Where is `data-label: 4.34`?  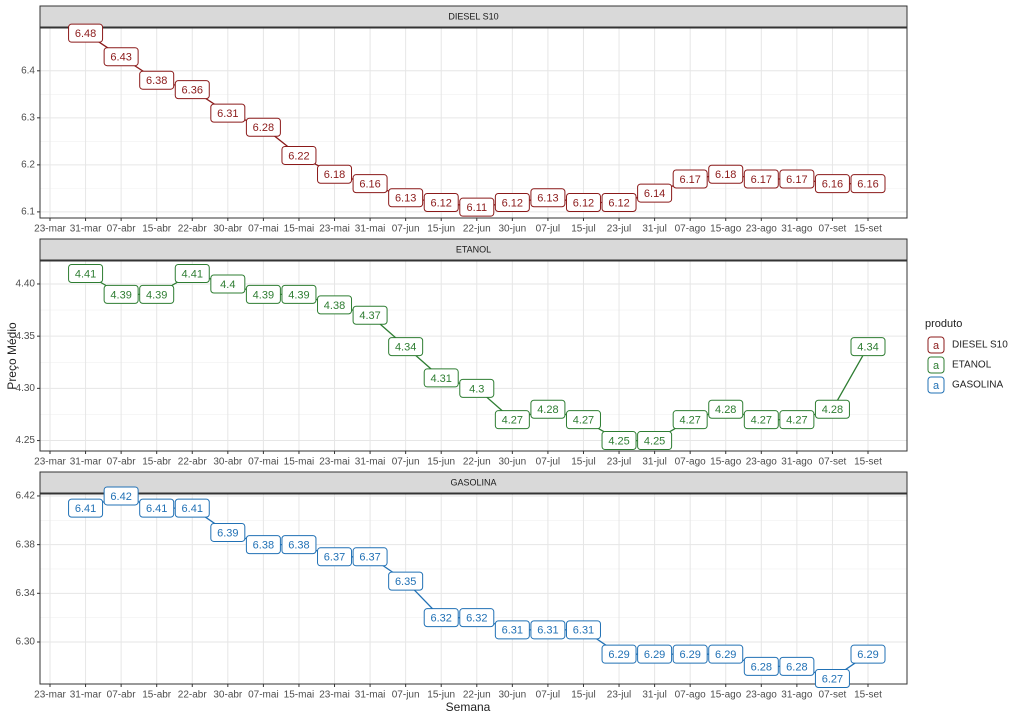 data-label: 4.34 is located at coordinates (867, 348).